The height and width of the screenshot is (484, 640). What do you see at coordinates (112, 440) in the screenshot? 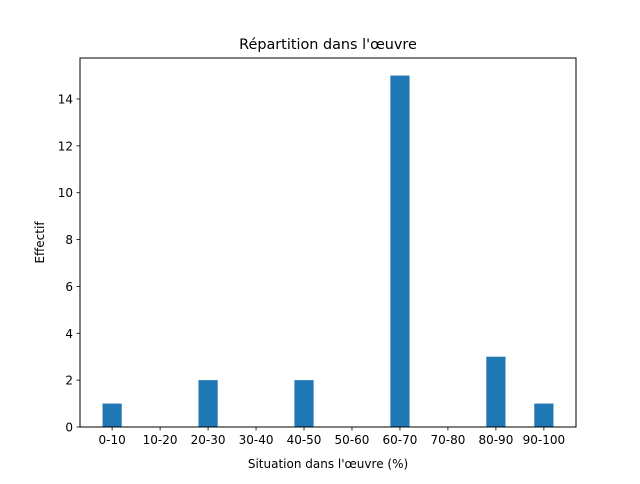
I see `x-tick-label: 0-10` at bounding box center [112, 440].